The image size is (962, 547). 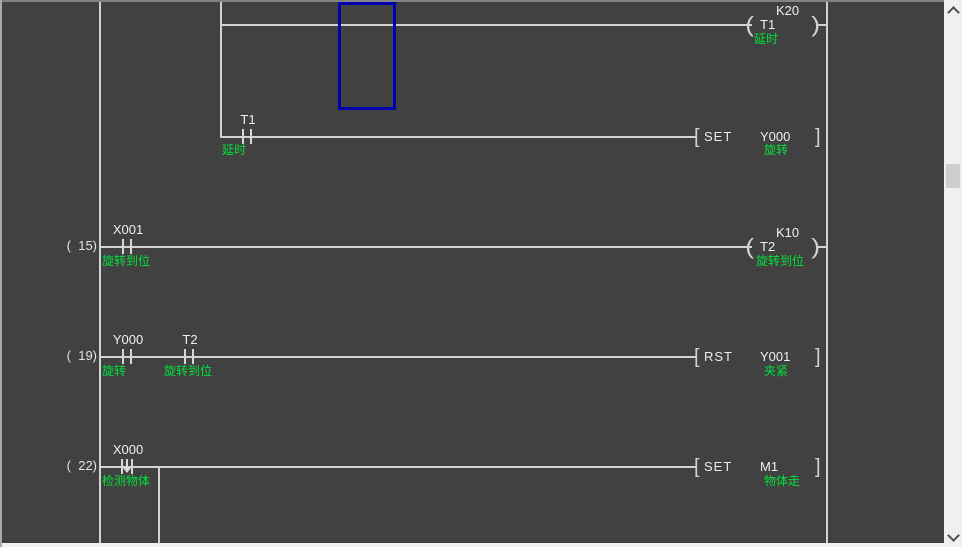 What do you see at coordinates (788, 232) in the screenshot?
I see `timer-constant: K10` at bounding box center [788, 232].